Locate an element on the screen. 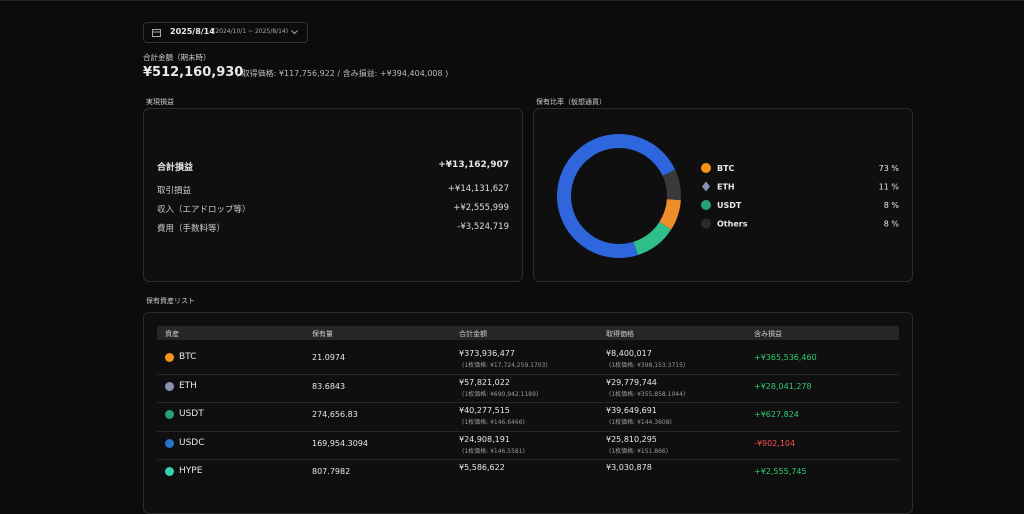 Image resolution: width=1024 pixels, height=514 pixels. asset-name: ETH is located at coordinates (188, 385).